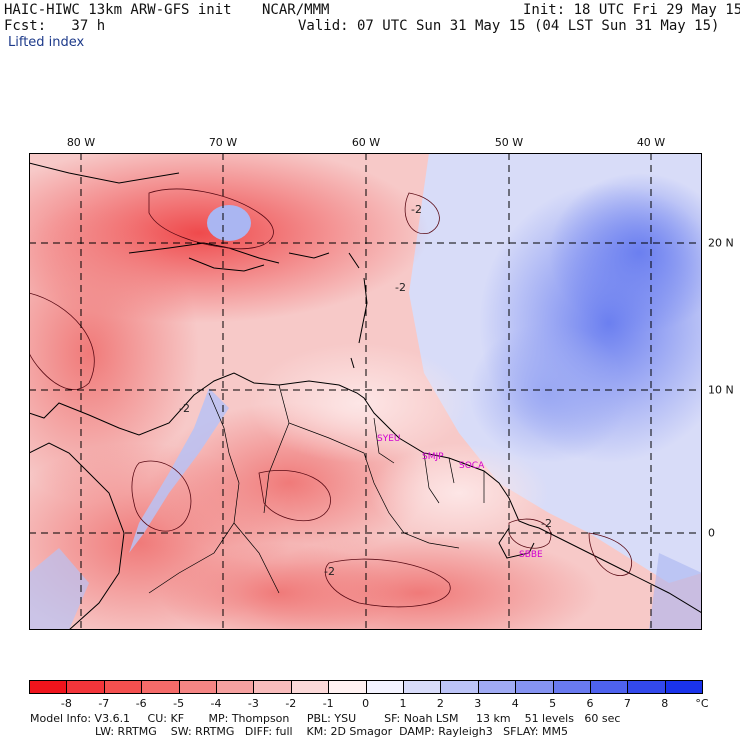 This screenshot has height=740, width=740. What do you see at coordinates (478, 703) in the screenshot?
I see `colorbar-tick-label: 3` at bounding box center [478, 703].